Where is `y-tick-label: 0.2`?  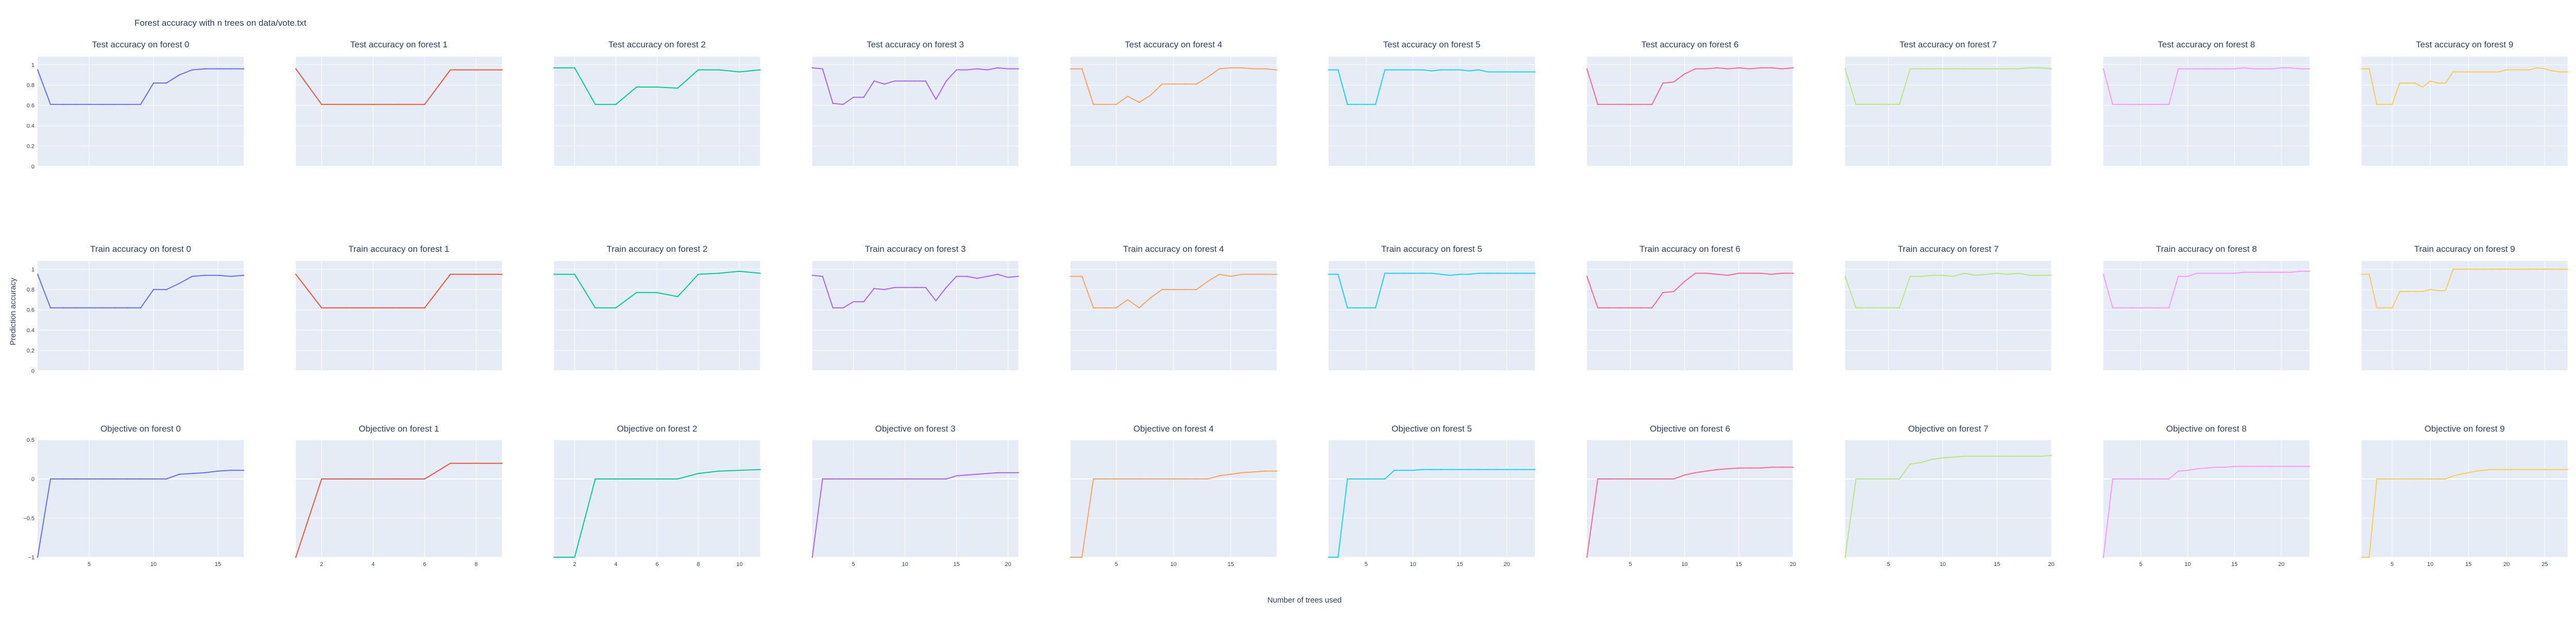
y-tick-label: 0.2 is located at coordinates (31, 147).